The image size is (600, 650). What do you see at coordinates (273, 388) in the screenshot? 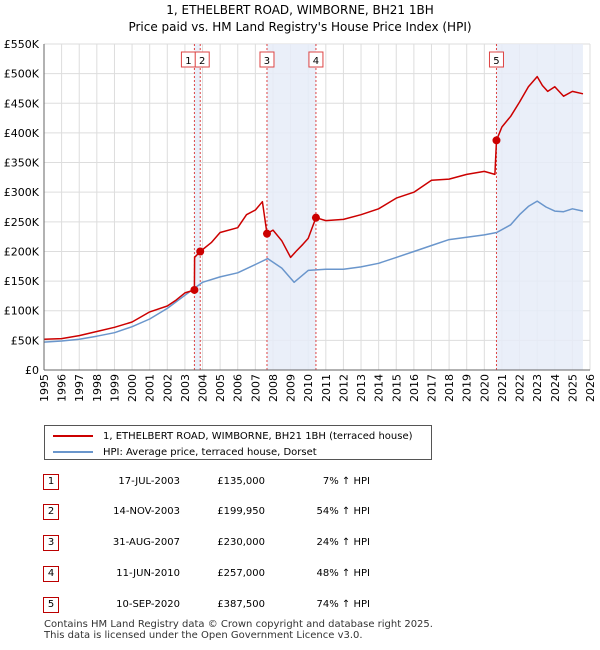
I see `x-tick-label: 2008` at bounding box center [273, 388].